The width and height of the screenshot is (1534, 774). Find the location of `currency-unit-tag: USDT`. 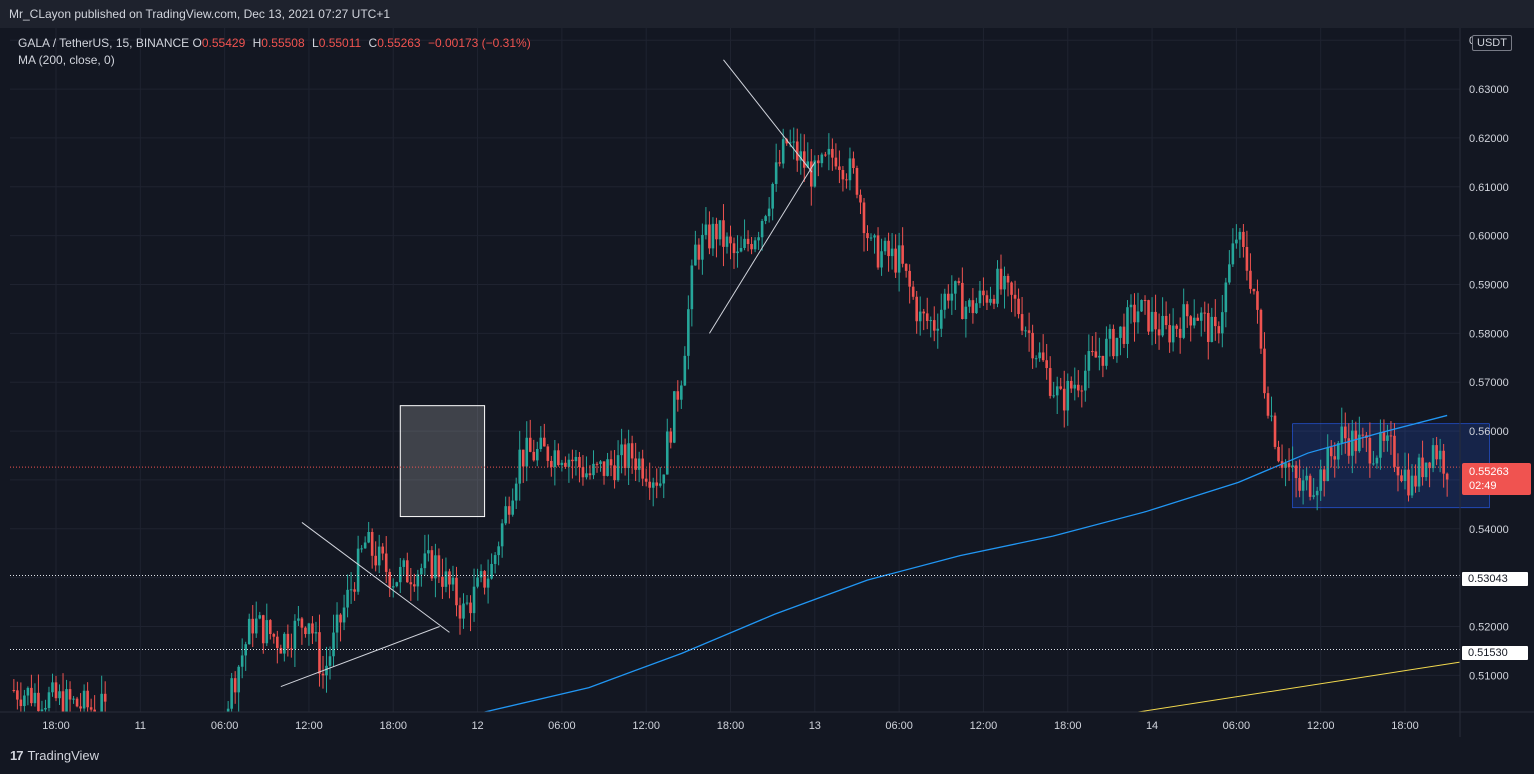

currency-unit-tag: USDT is located at coordinates (1492, 43).